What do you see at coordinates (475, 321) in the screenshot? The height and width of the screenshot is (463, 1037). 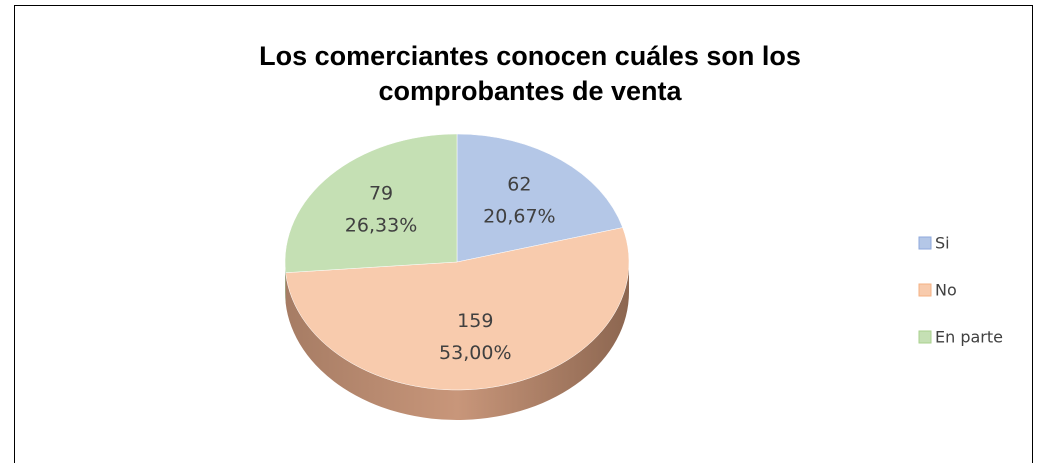 I see `data-label: 159` at bounding box center [475, 321].